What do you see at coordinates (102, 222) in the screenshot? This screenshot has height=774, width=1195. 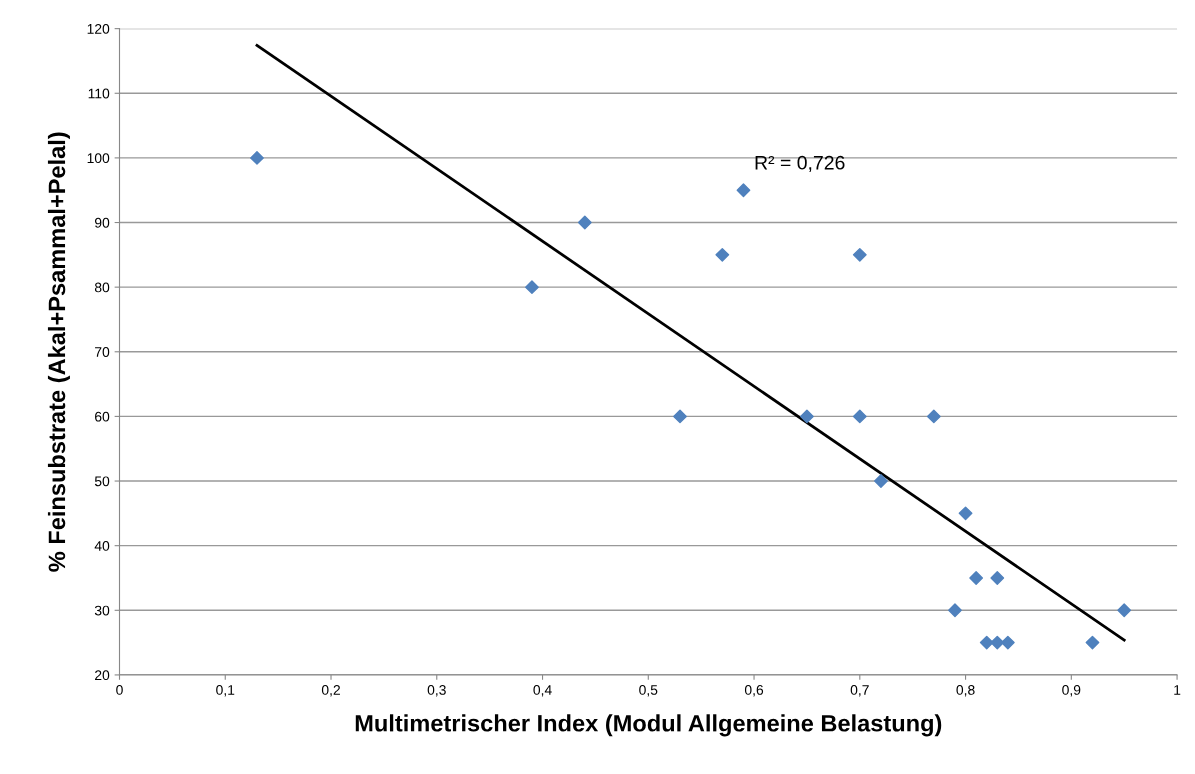 I see `y-tick-label: 90` at bounding box center [102, 222].